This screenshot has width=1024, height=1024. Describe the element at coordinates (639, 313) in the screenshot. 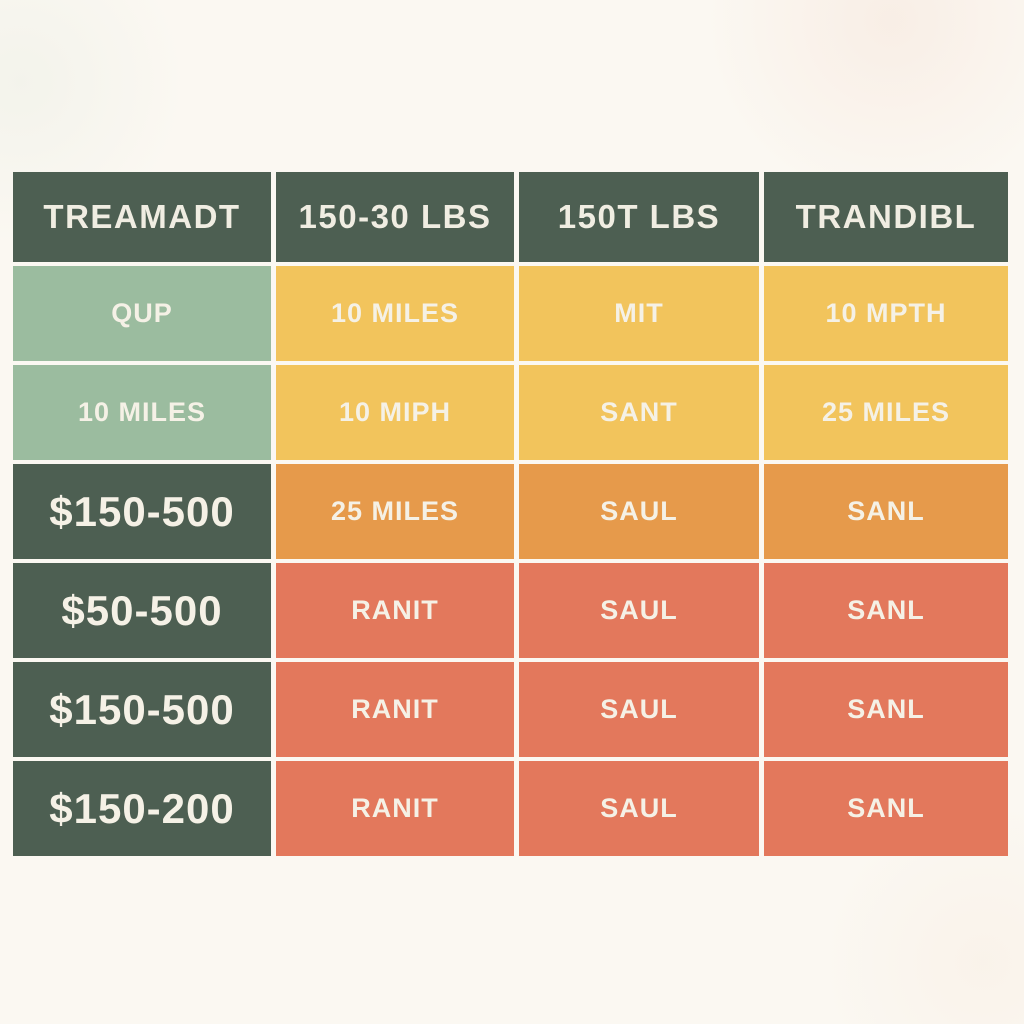

I see `table-cell: MIT` at that location.